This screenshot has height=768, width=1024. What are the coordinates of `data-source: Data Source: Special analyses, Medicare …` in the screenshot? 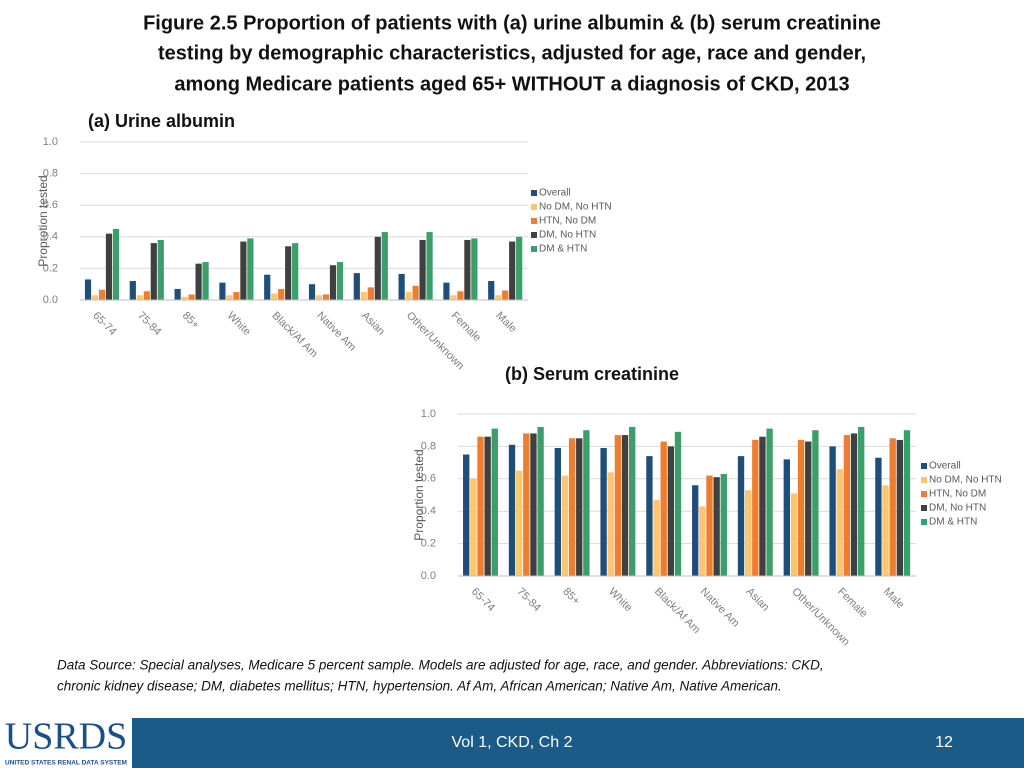 It's located at (440, 665).